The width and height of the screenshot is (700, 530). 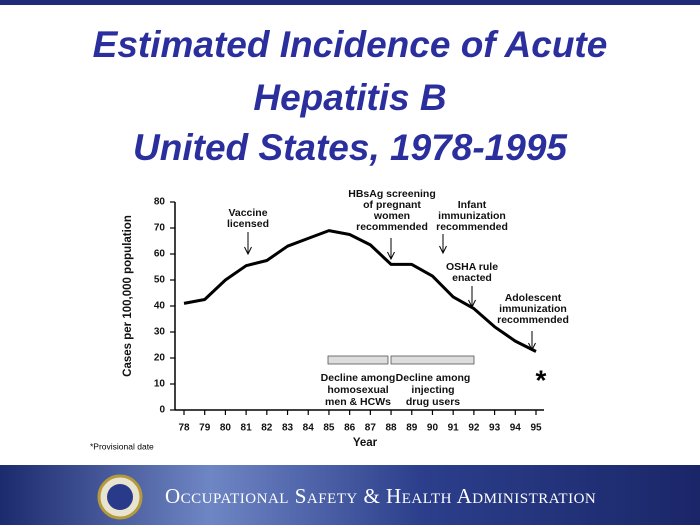 I want to click on data-line, so click(x=360, y=291).